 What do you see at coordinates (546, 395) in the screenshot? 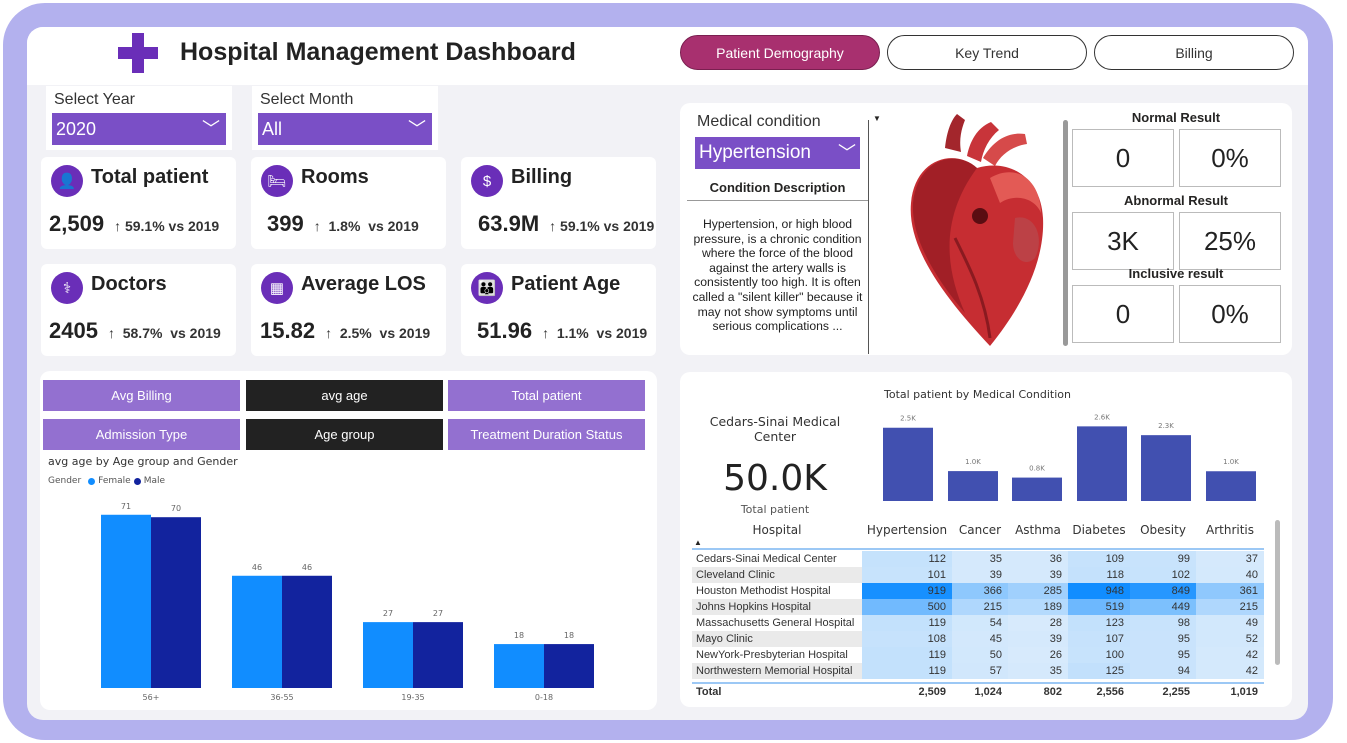
I see `selector-button: Total patient` at bounding box center [546, 395].